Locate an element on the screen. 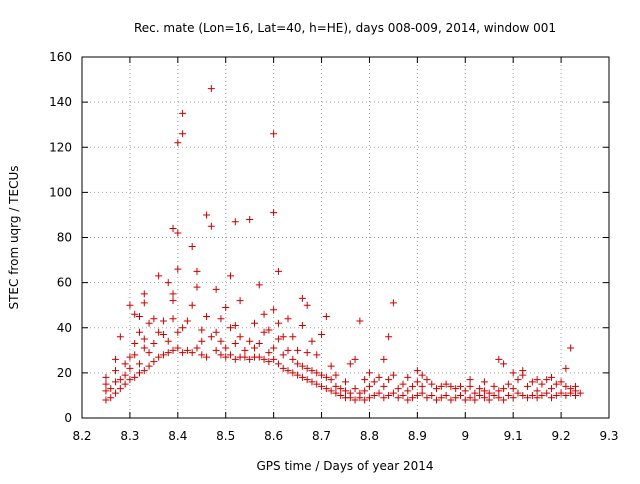  y-tick-label: 100 is located at coordinates (60, 192).